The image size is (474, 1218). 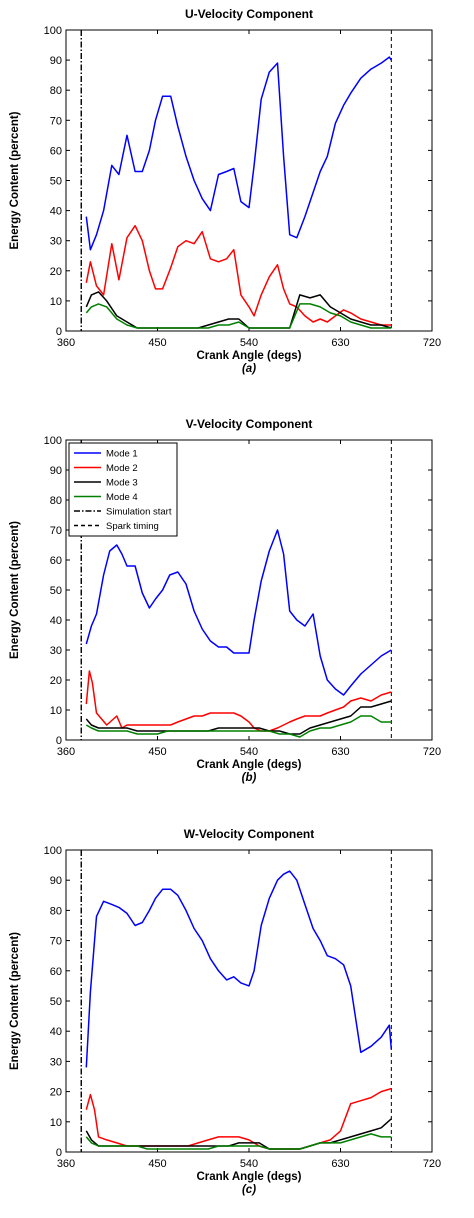 I want to click on legend-box, so click(x=123, y=489).